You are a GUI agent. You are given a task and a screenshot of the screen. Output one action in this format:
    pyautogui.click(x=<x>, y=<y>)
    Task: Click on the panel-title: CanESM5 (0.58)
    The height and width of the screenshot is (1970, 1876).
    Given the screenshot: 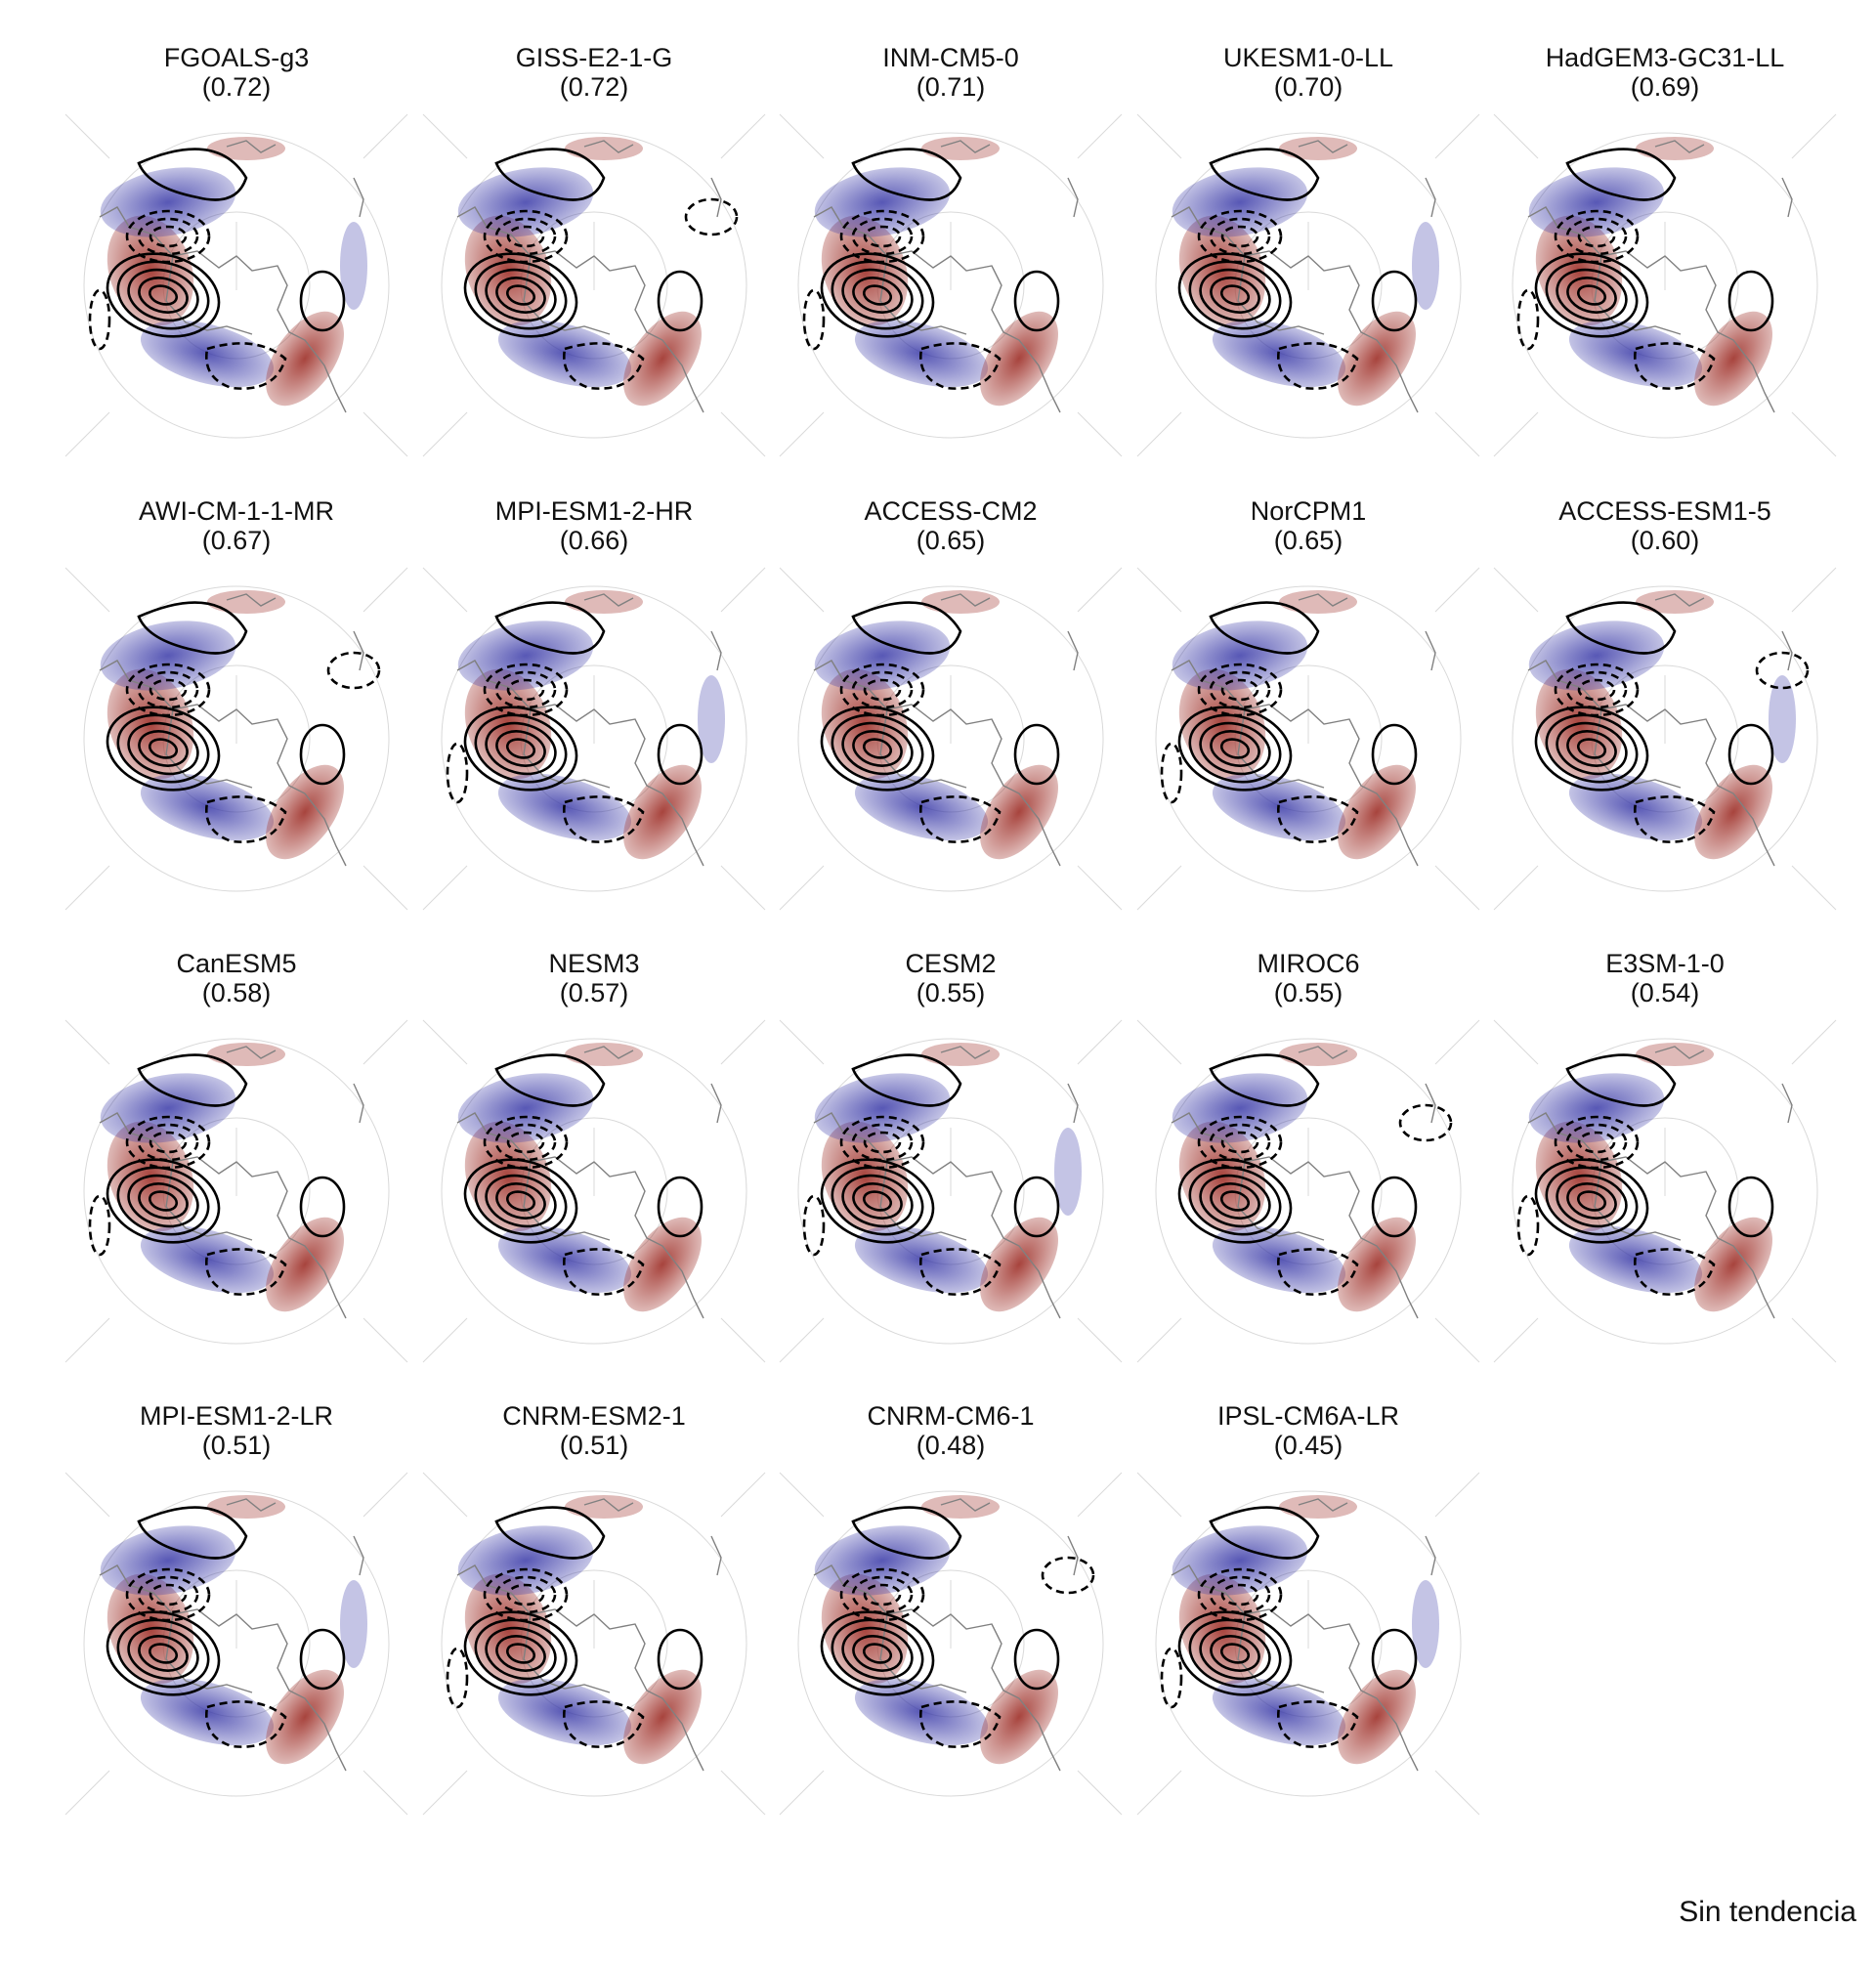 What is the action you would take?
    pyautogui.click(x=236, y=978)
    